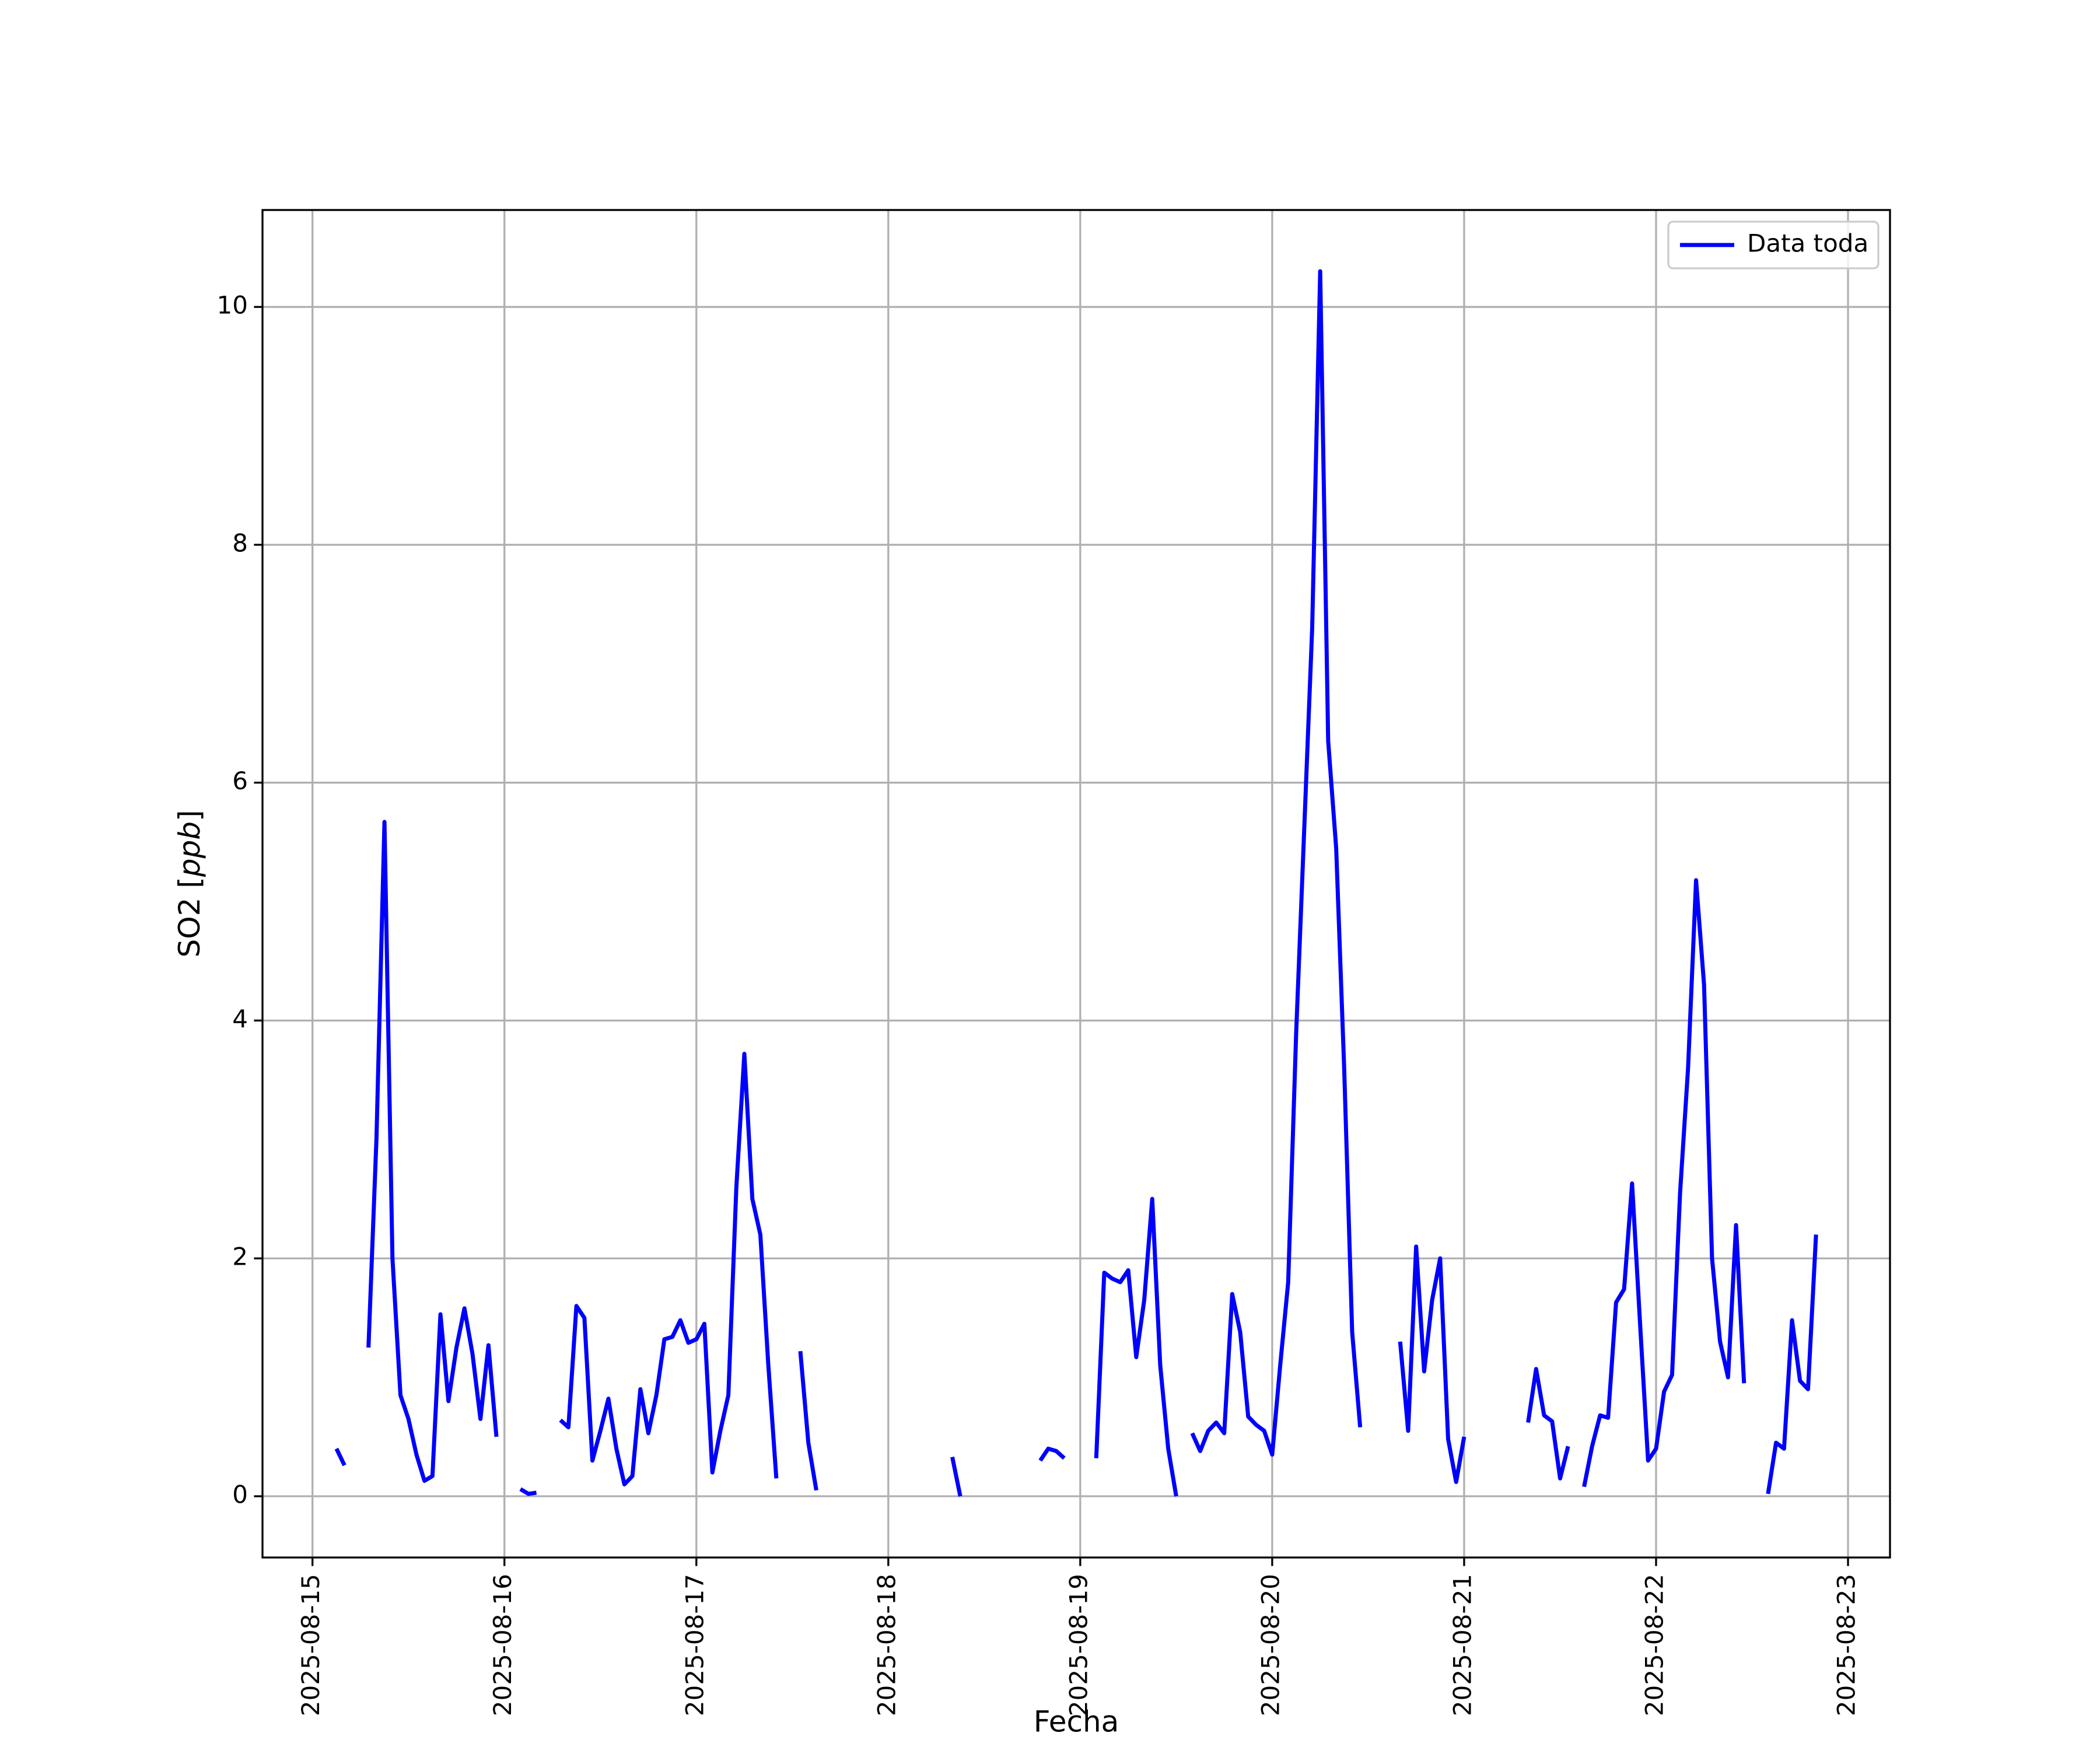  I want to click on legend-box, so click(1773, 245).